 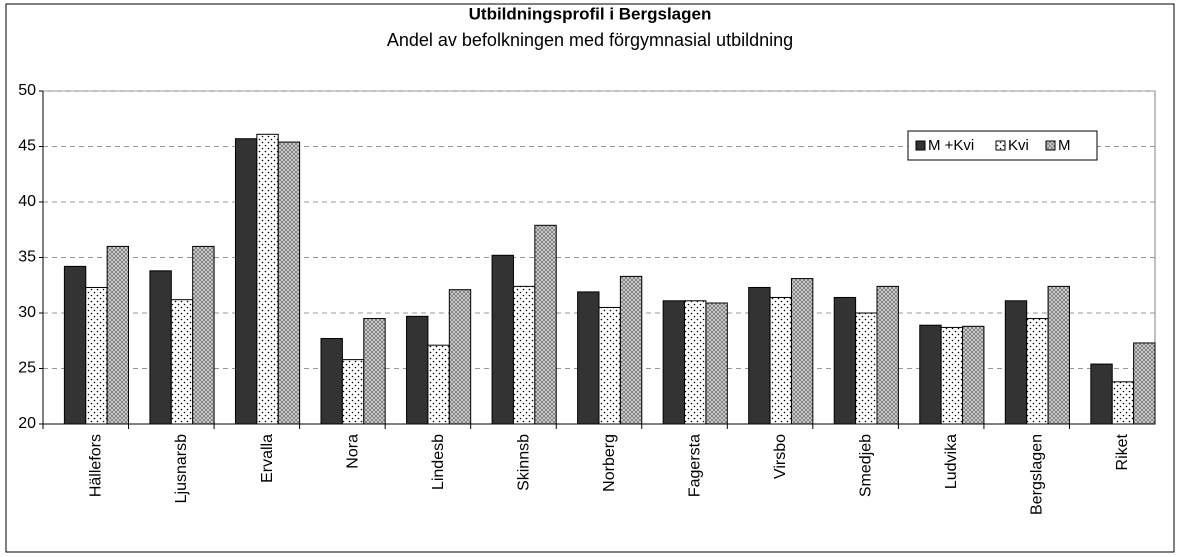 I want to click on x-tick-label: Skinnsb, so click(x=523, y=462).